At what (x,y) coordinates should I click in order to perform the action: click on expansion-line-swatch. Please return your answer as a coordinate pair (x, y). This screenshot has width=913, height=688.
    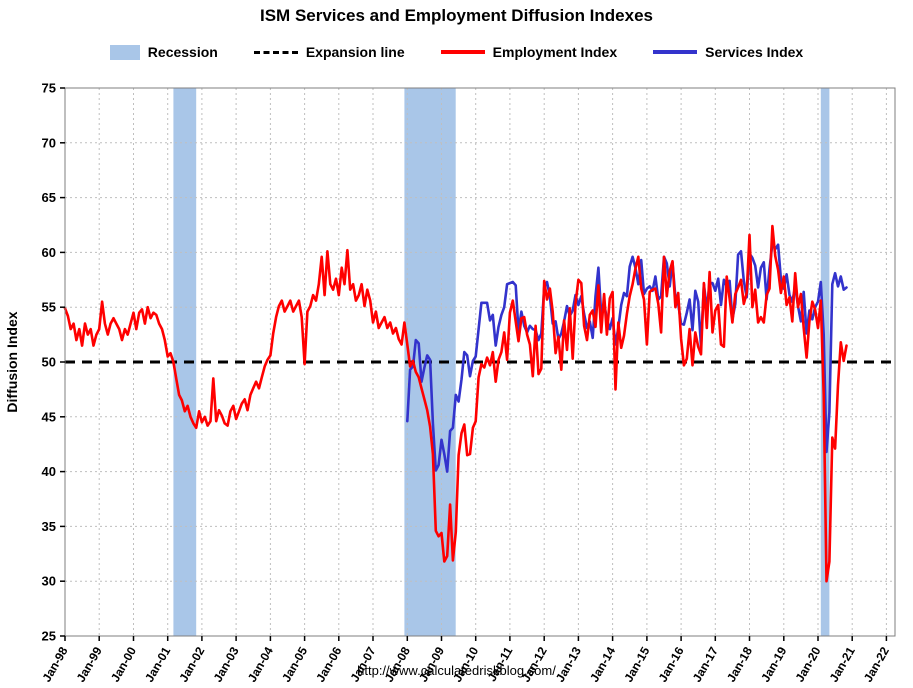
    Looking at the image, I should click on (275, 52).